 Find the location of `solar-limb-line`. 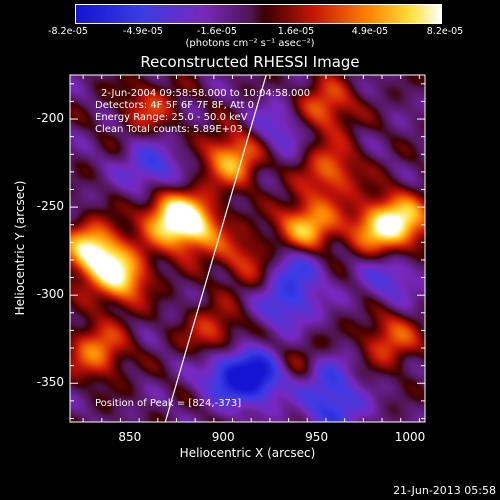

solar-limb-line is located at coordinates (215, 248).